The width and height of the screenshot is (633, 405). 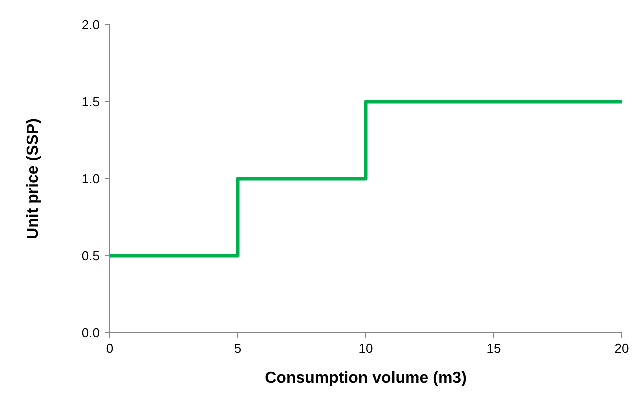 What do you see at coordinates (91, 333) in the screenshot?
I see `y-tick-label: 0.0` at bounding box center [91, 333].